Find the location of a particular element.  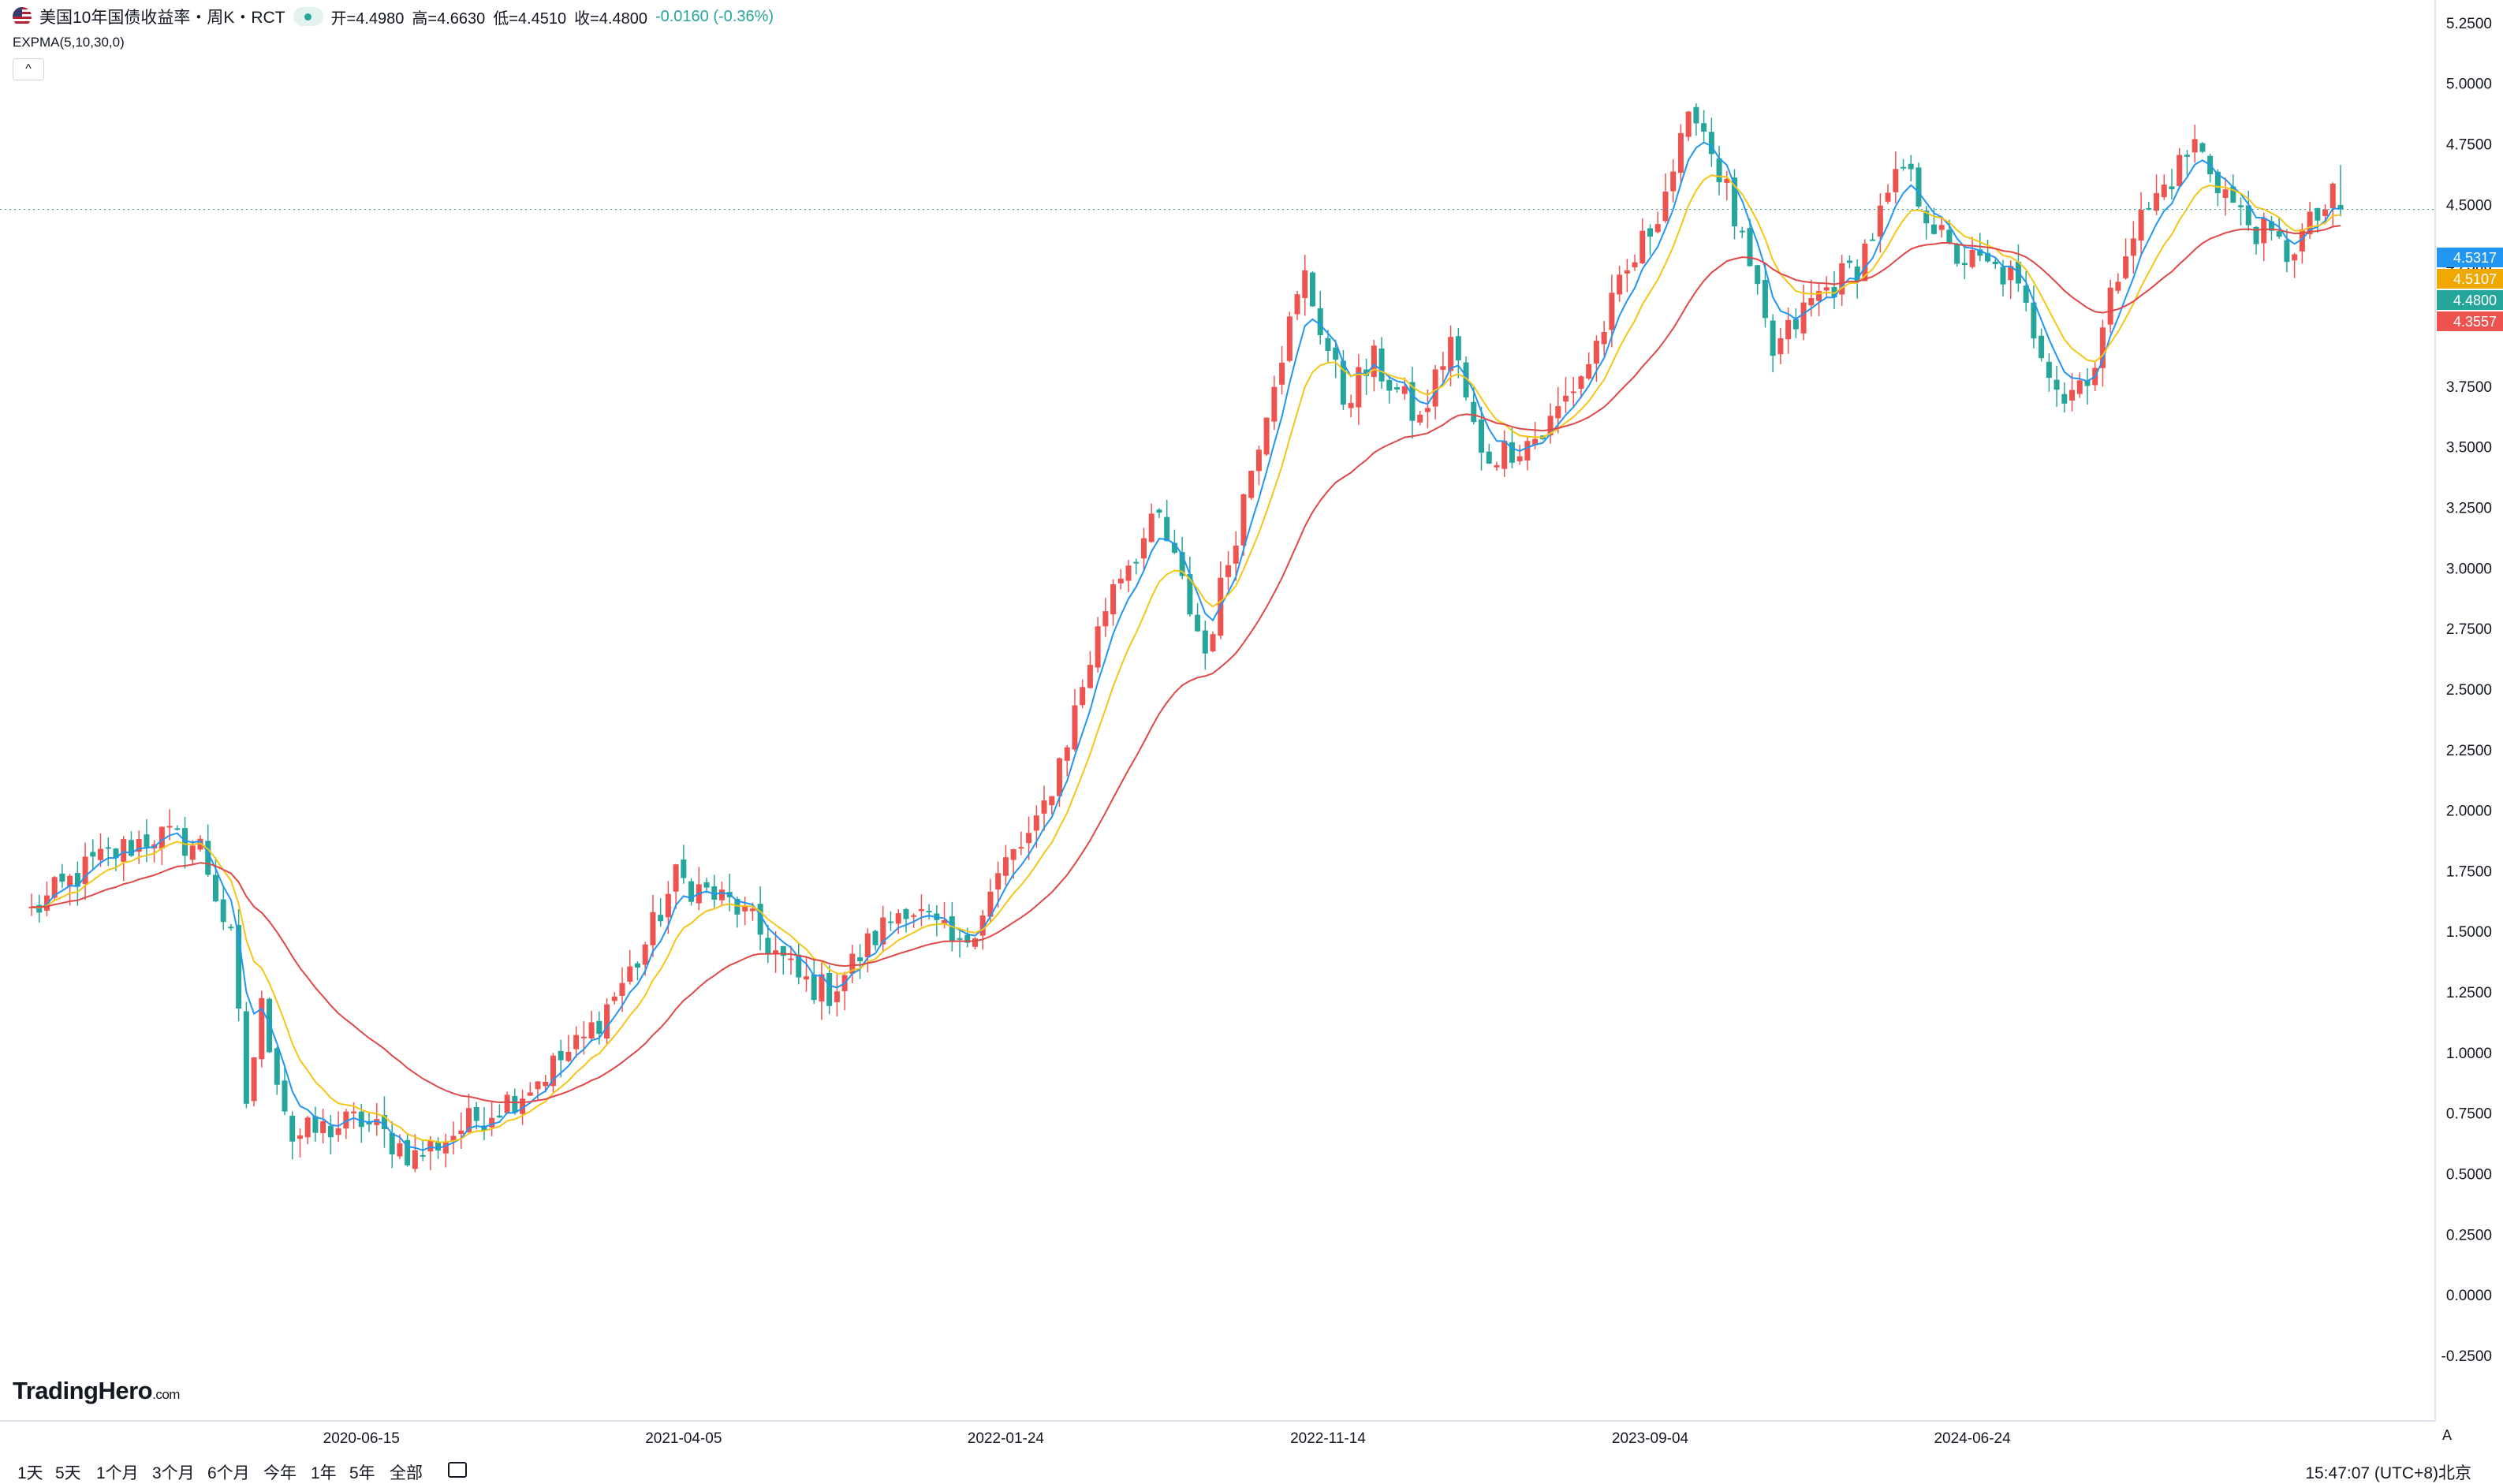

indicator-label: EXPMA(5,10,30,0) is located at coordinates (69, 42).